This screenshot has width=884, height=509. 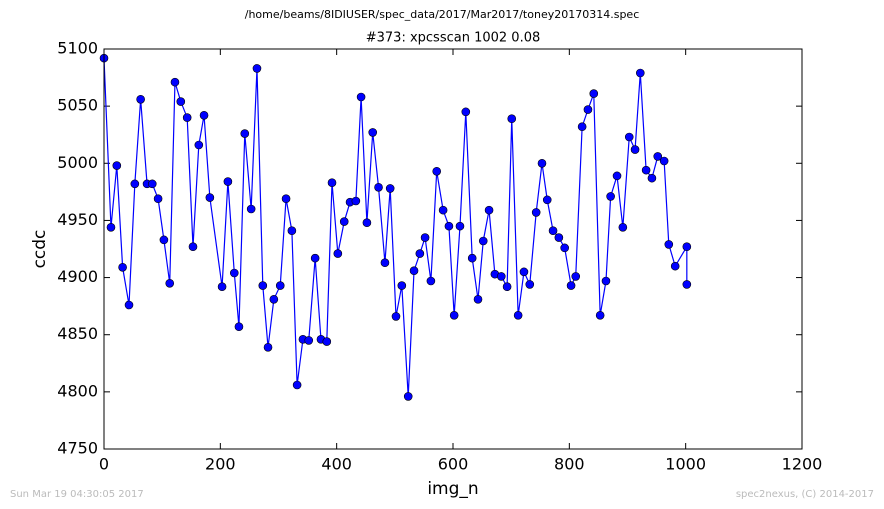 What do you see at coordinates (802, 464) in the screenshot?
I see `x-tick-label: 1200` at bounding box center [802, 464].